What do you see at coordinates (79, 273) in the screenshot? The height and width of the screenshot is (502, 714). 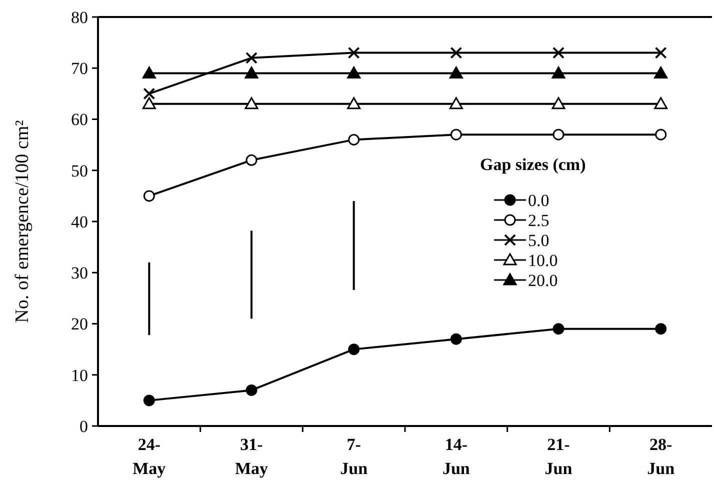 I see `y-tick-label: 30` at bounding box center [79, 273].